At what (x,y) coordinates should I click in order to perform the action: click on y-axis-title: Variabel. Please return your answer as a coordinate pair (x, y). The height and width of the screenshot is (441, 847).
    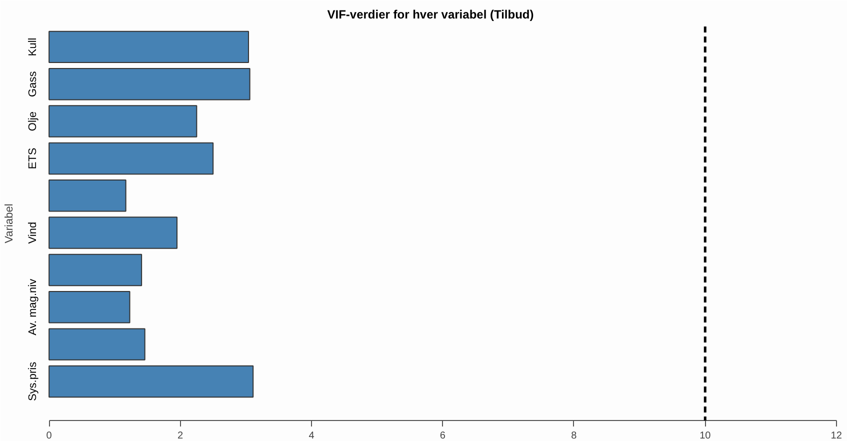
    Looking at the image, I should click on (10, 224).